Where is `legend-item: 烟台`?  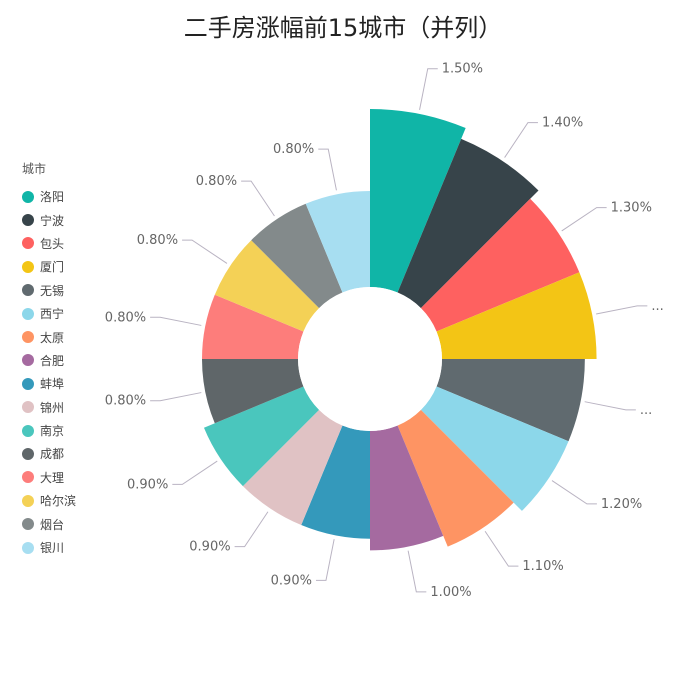 legend-item: 烟台 is located at coordinates (49, 523).